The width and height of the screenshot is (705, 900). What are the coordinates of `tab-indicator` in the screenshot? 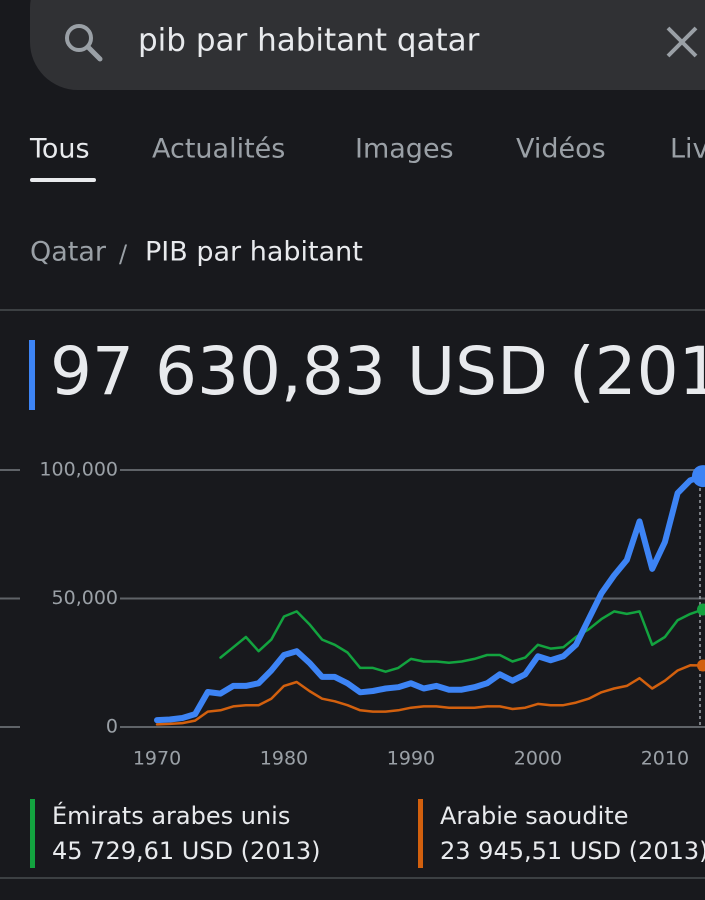 It's located at (63, 180).